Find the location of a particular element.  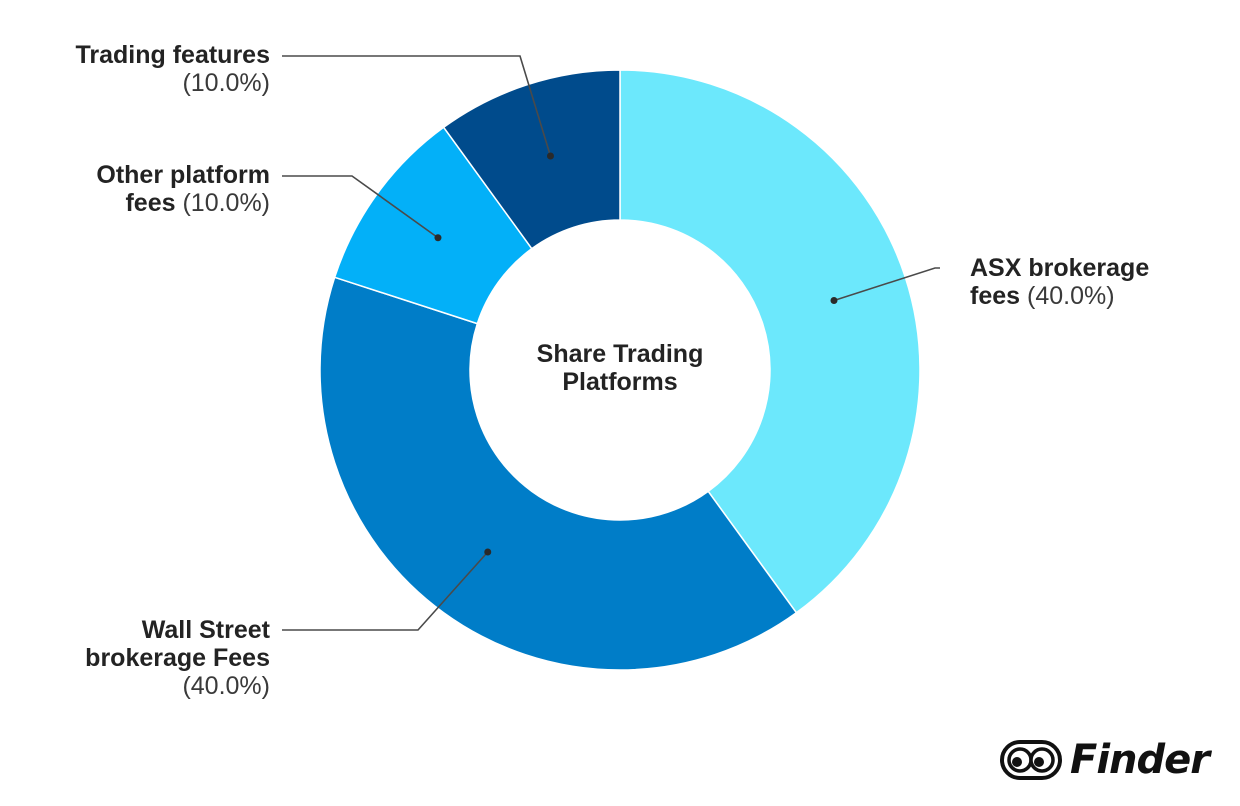

chart-title-line: Share Trading is located at coordinates (620, 354).